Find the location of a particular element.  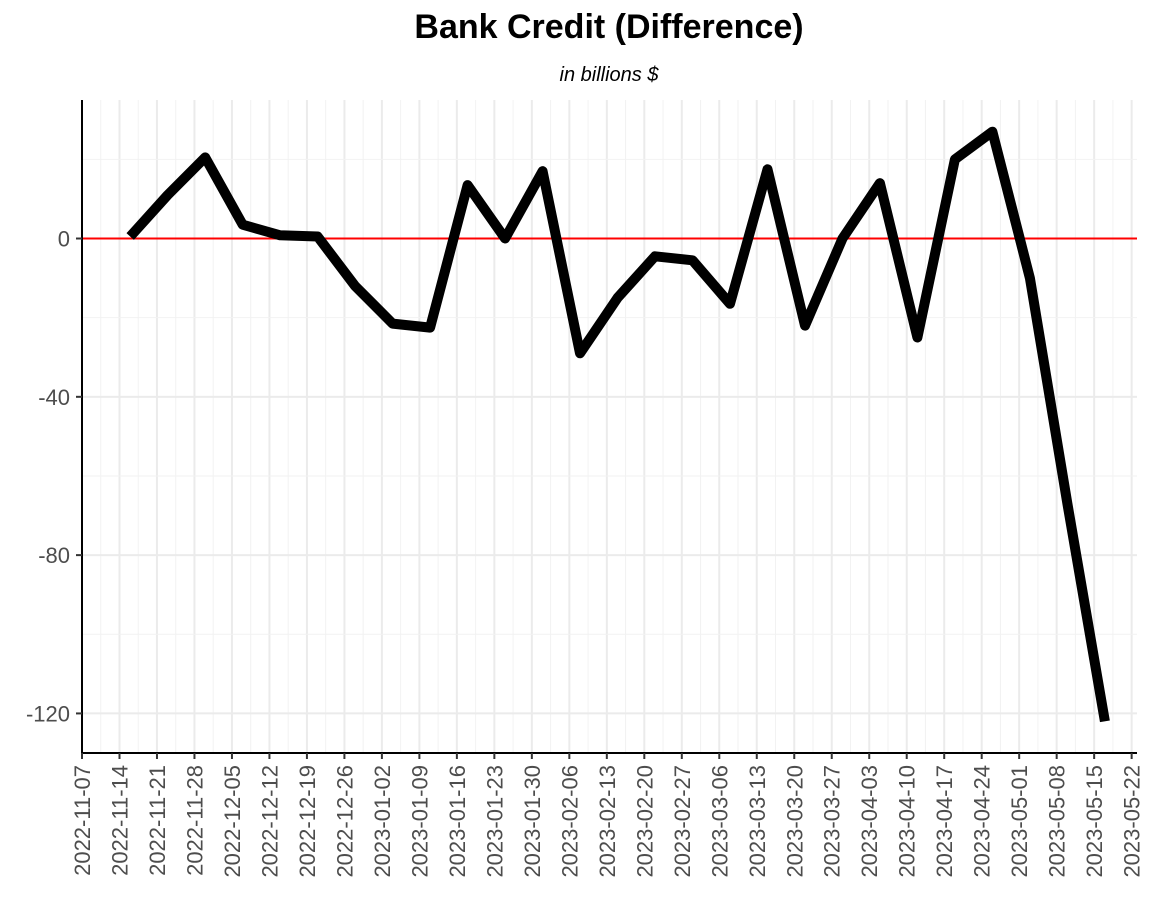

x-tick-label: 2023-01-23 is located at coordinates (494, 821).